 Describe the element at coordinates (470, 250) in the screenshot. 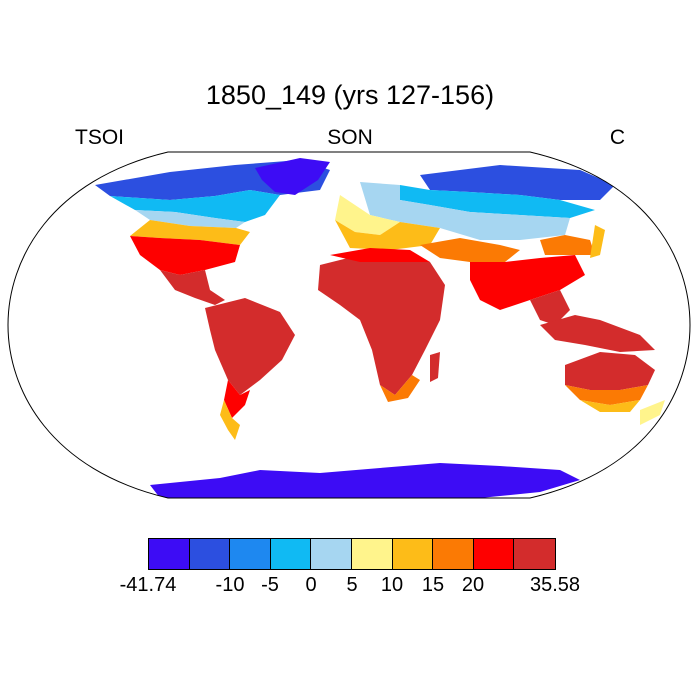

I see `region-middle-east` at that location.